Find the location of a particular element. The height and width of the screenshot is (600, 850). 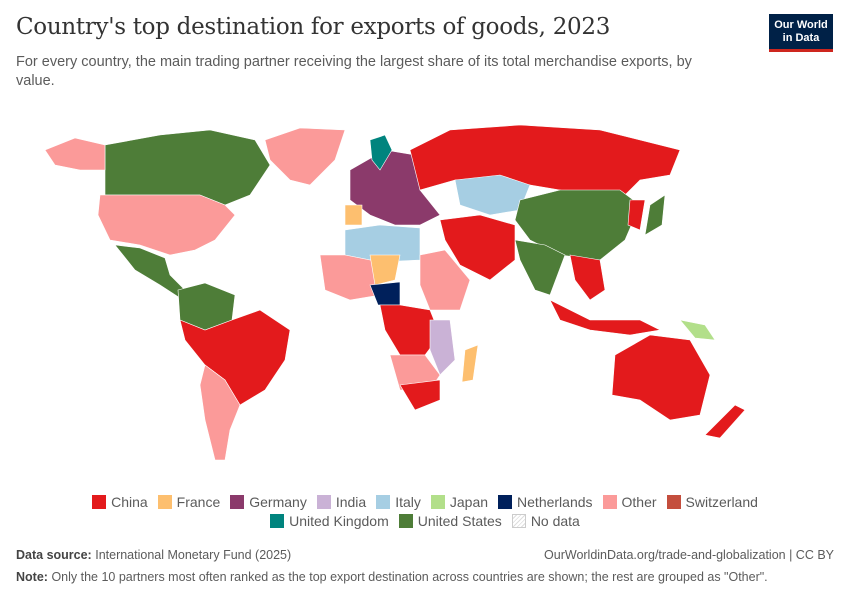

legend-item-netherlands: Netherlands is located at coordinates (545, 502).